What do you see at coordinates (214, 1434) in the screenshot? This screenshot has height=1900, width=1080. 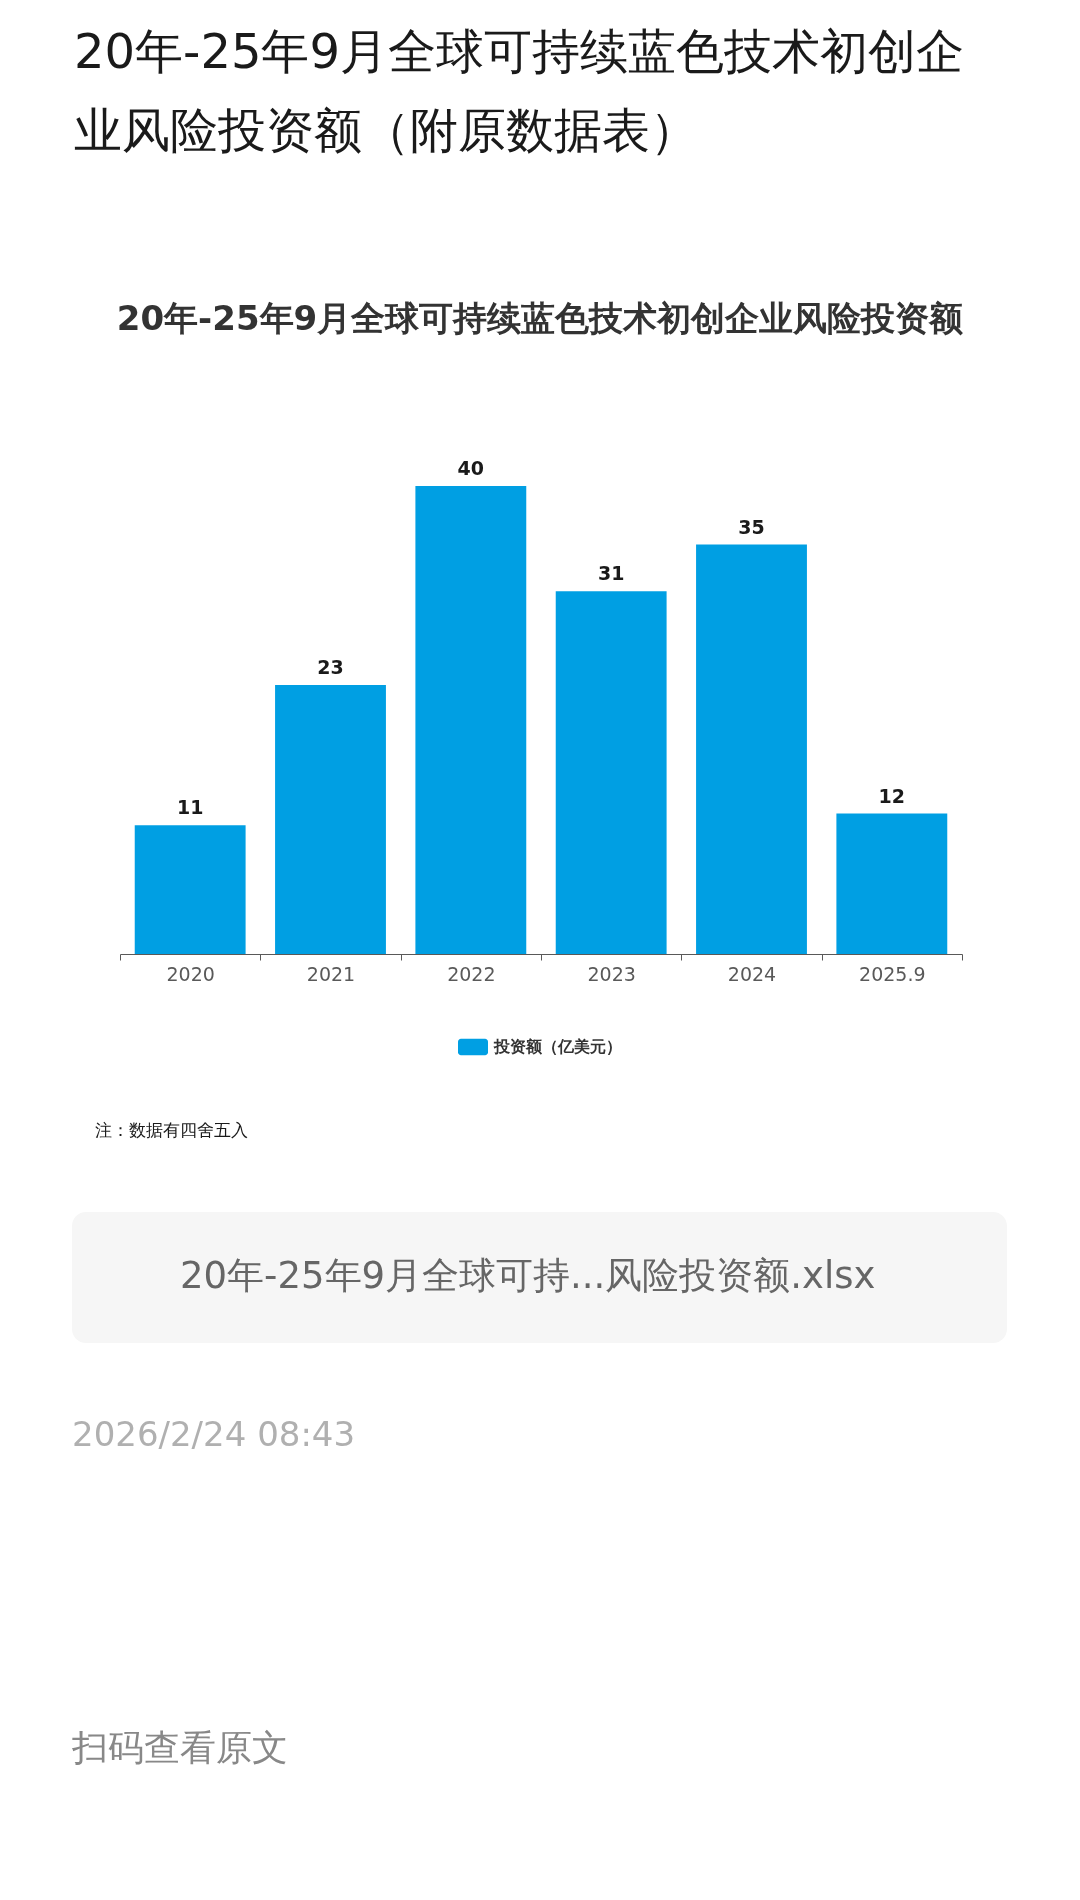 I see `text: 2026/2/24 08:43` at bounding box center [214, 1434].